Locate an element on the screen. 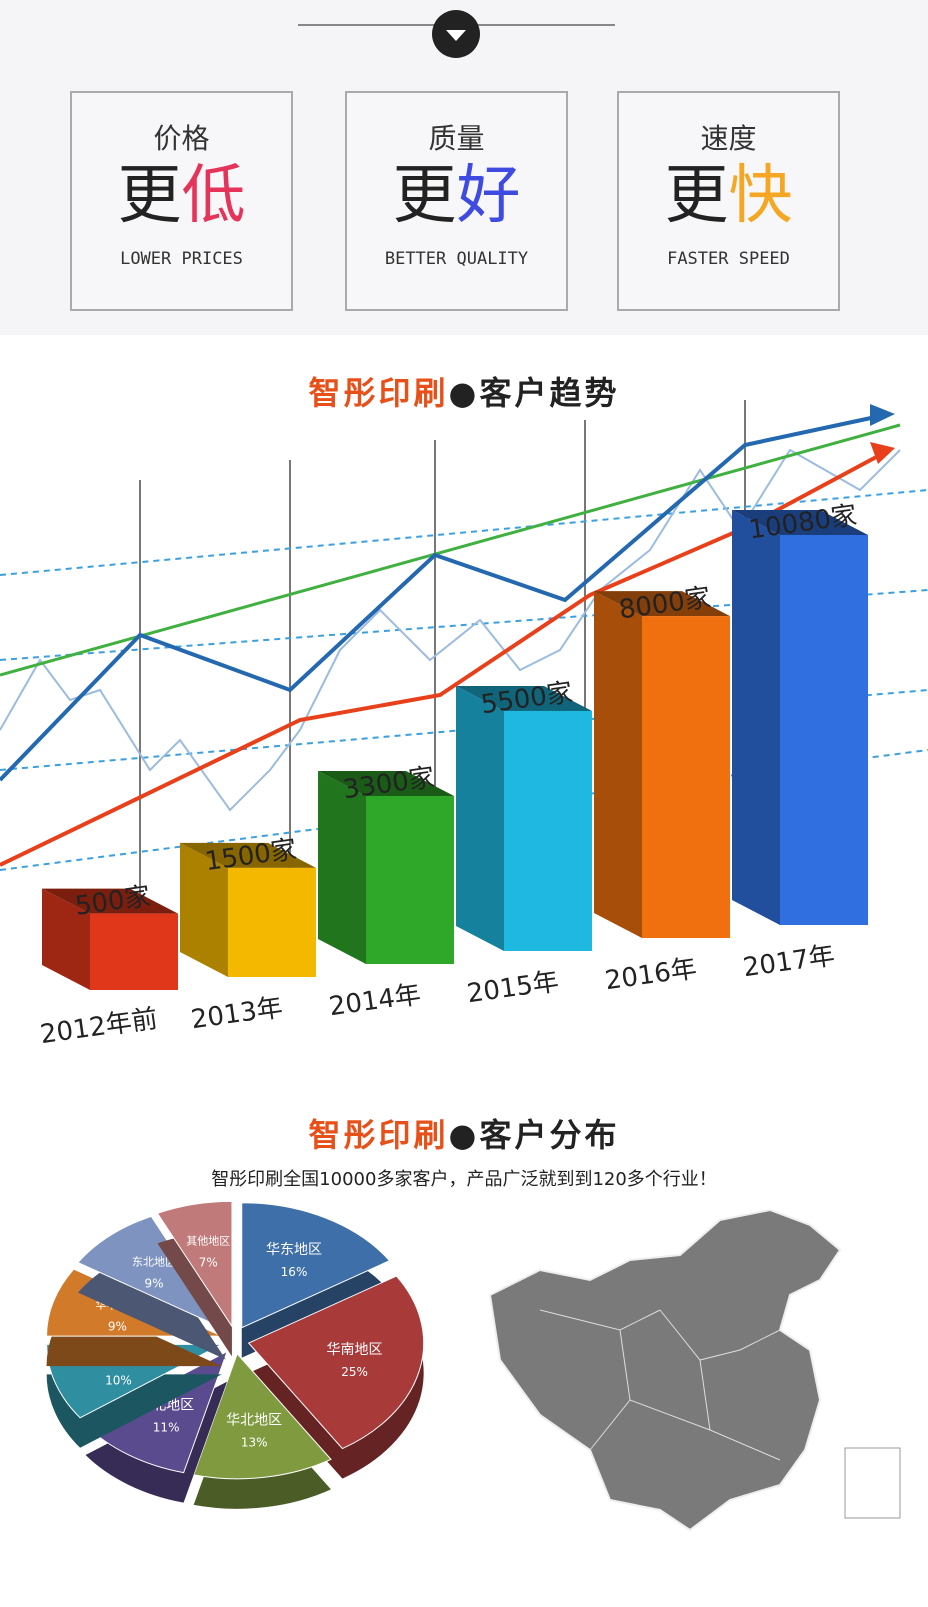 The height and width of the screenshot is (1607, 928). dist-subtitle: 智彤印刷全国10000多家客户，产品广泛就到到120多个行业！ is located at coordinates (464, 1179).